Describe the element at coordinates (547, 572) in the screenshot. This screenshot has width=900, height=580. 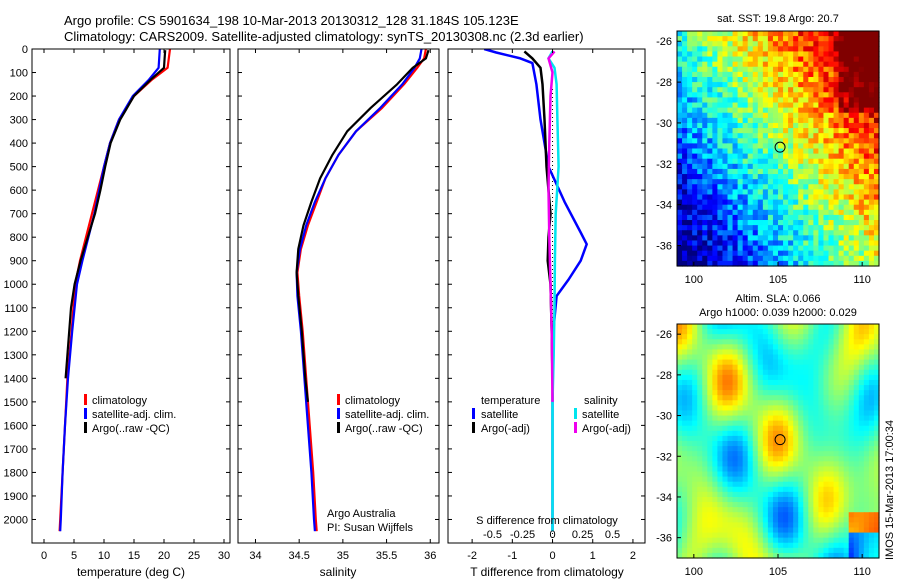
I see `t-difference-xlabel: T difference from climatology` at that location.